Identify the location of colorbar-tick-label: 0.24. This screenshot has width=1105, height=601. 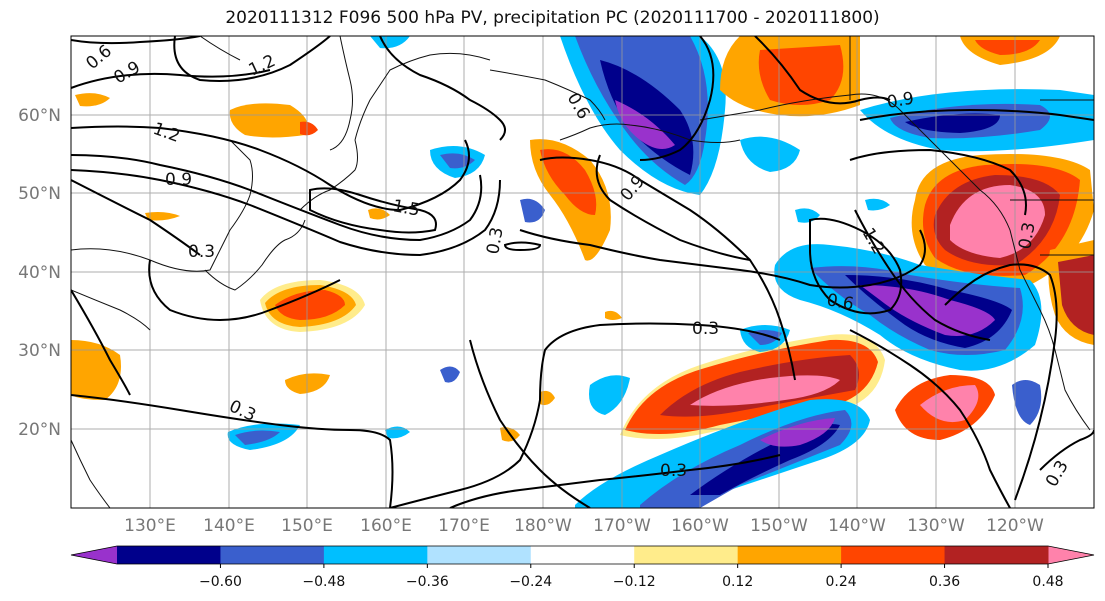
(841, 582).